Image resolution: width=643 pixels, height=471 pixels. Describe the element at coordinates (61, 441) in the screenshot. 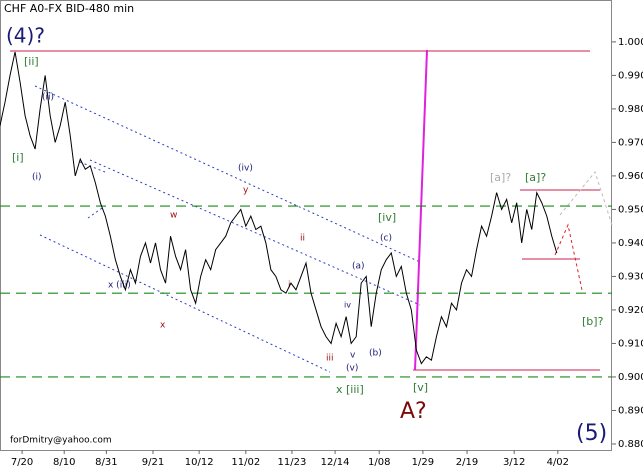

I see `watermark: forDmitry@yahoo.com` at that location.